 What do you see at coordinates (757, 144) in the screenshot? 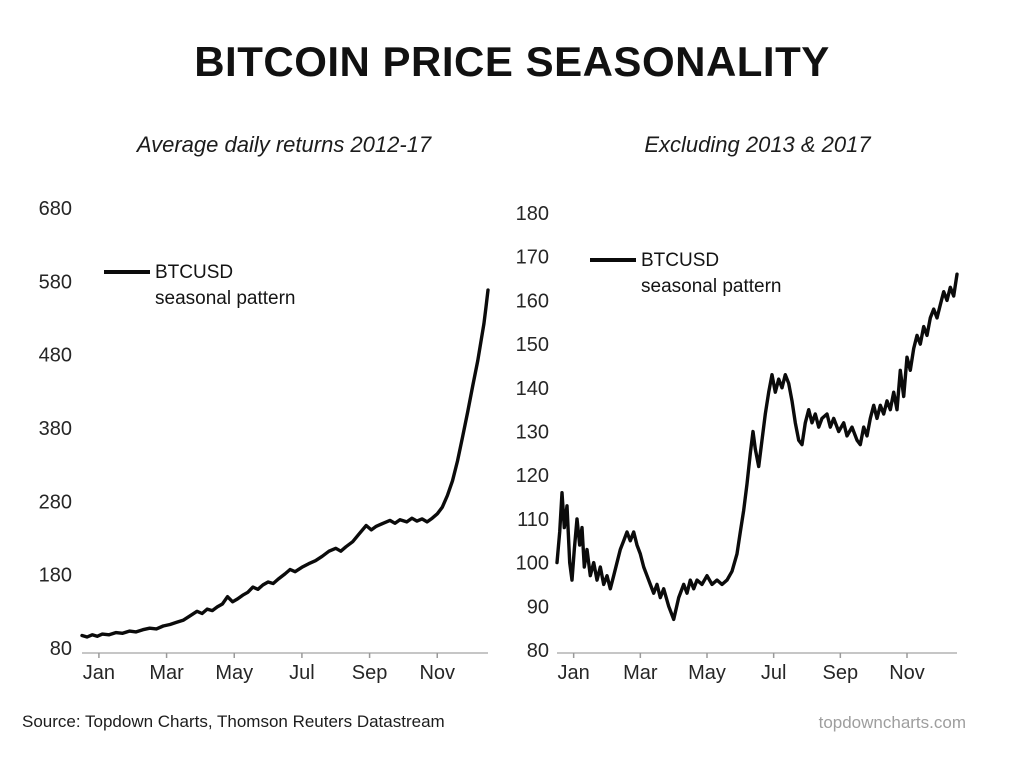
I see `right-chart-subtitle: Excluding 2013 & 2017` at bounding box center [757, 144].